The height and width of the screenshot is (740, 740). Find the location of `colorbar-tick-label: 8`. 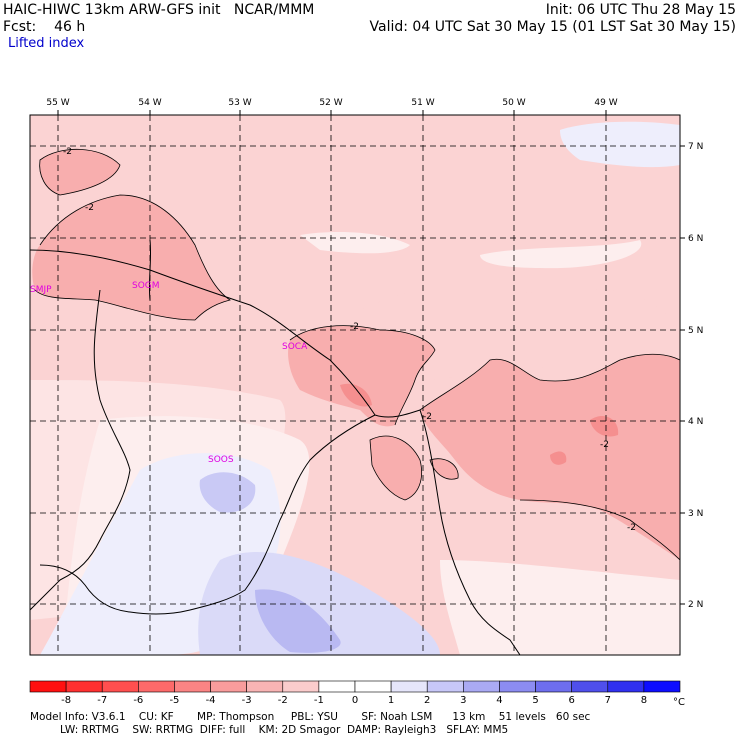

colorbar-tick-label: 8 is located at coordinates (644, 700).